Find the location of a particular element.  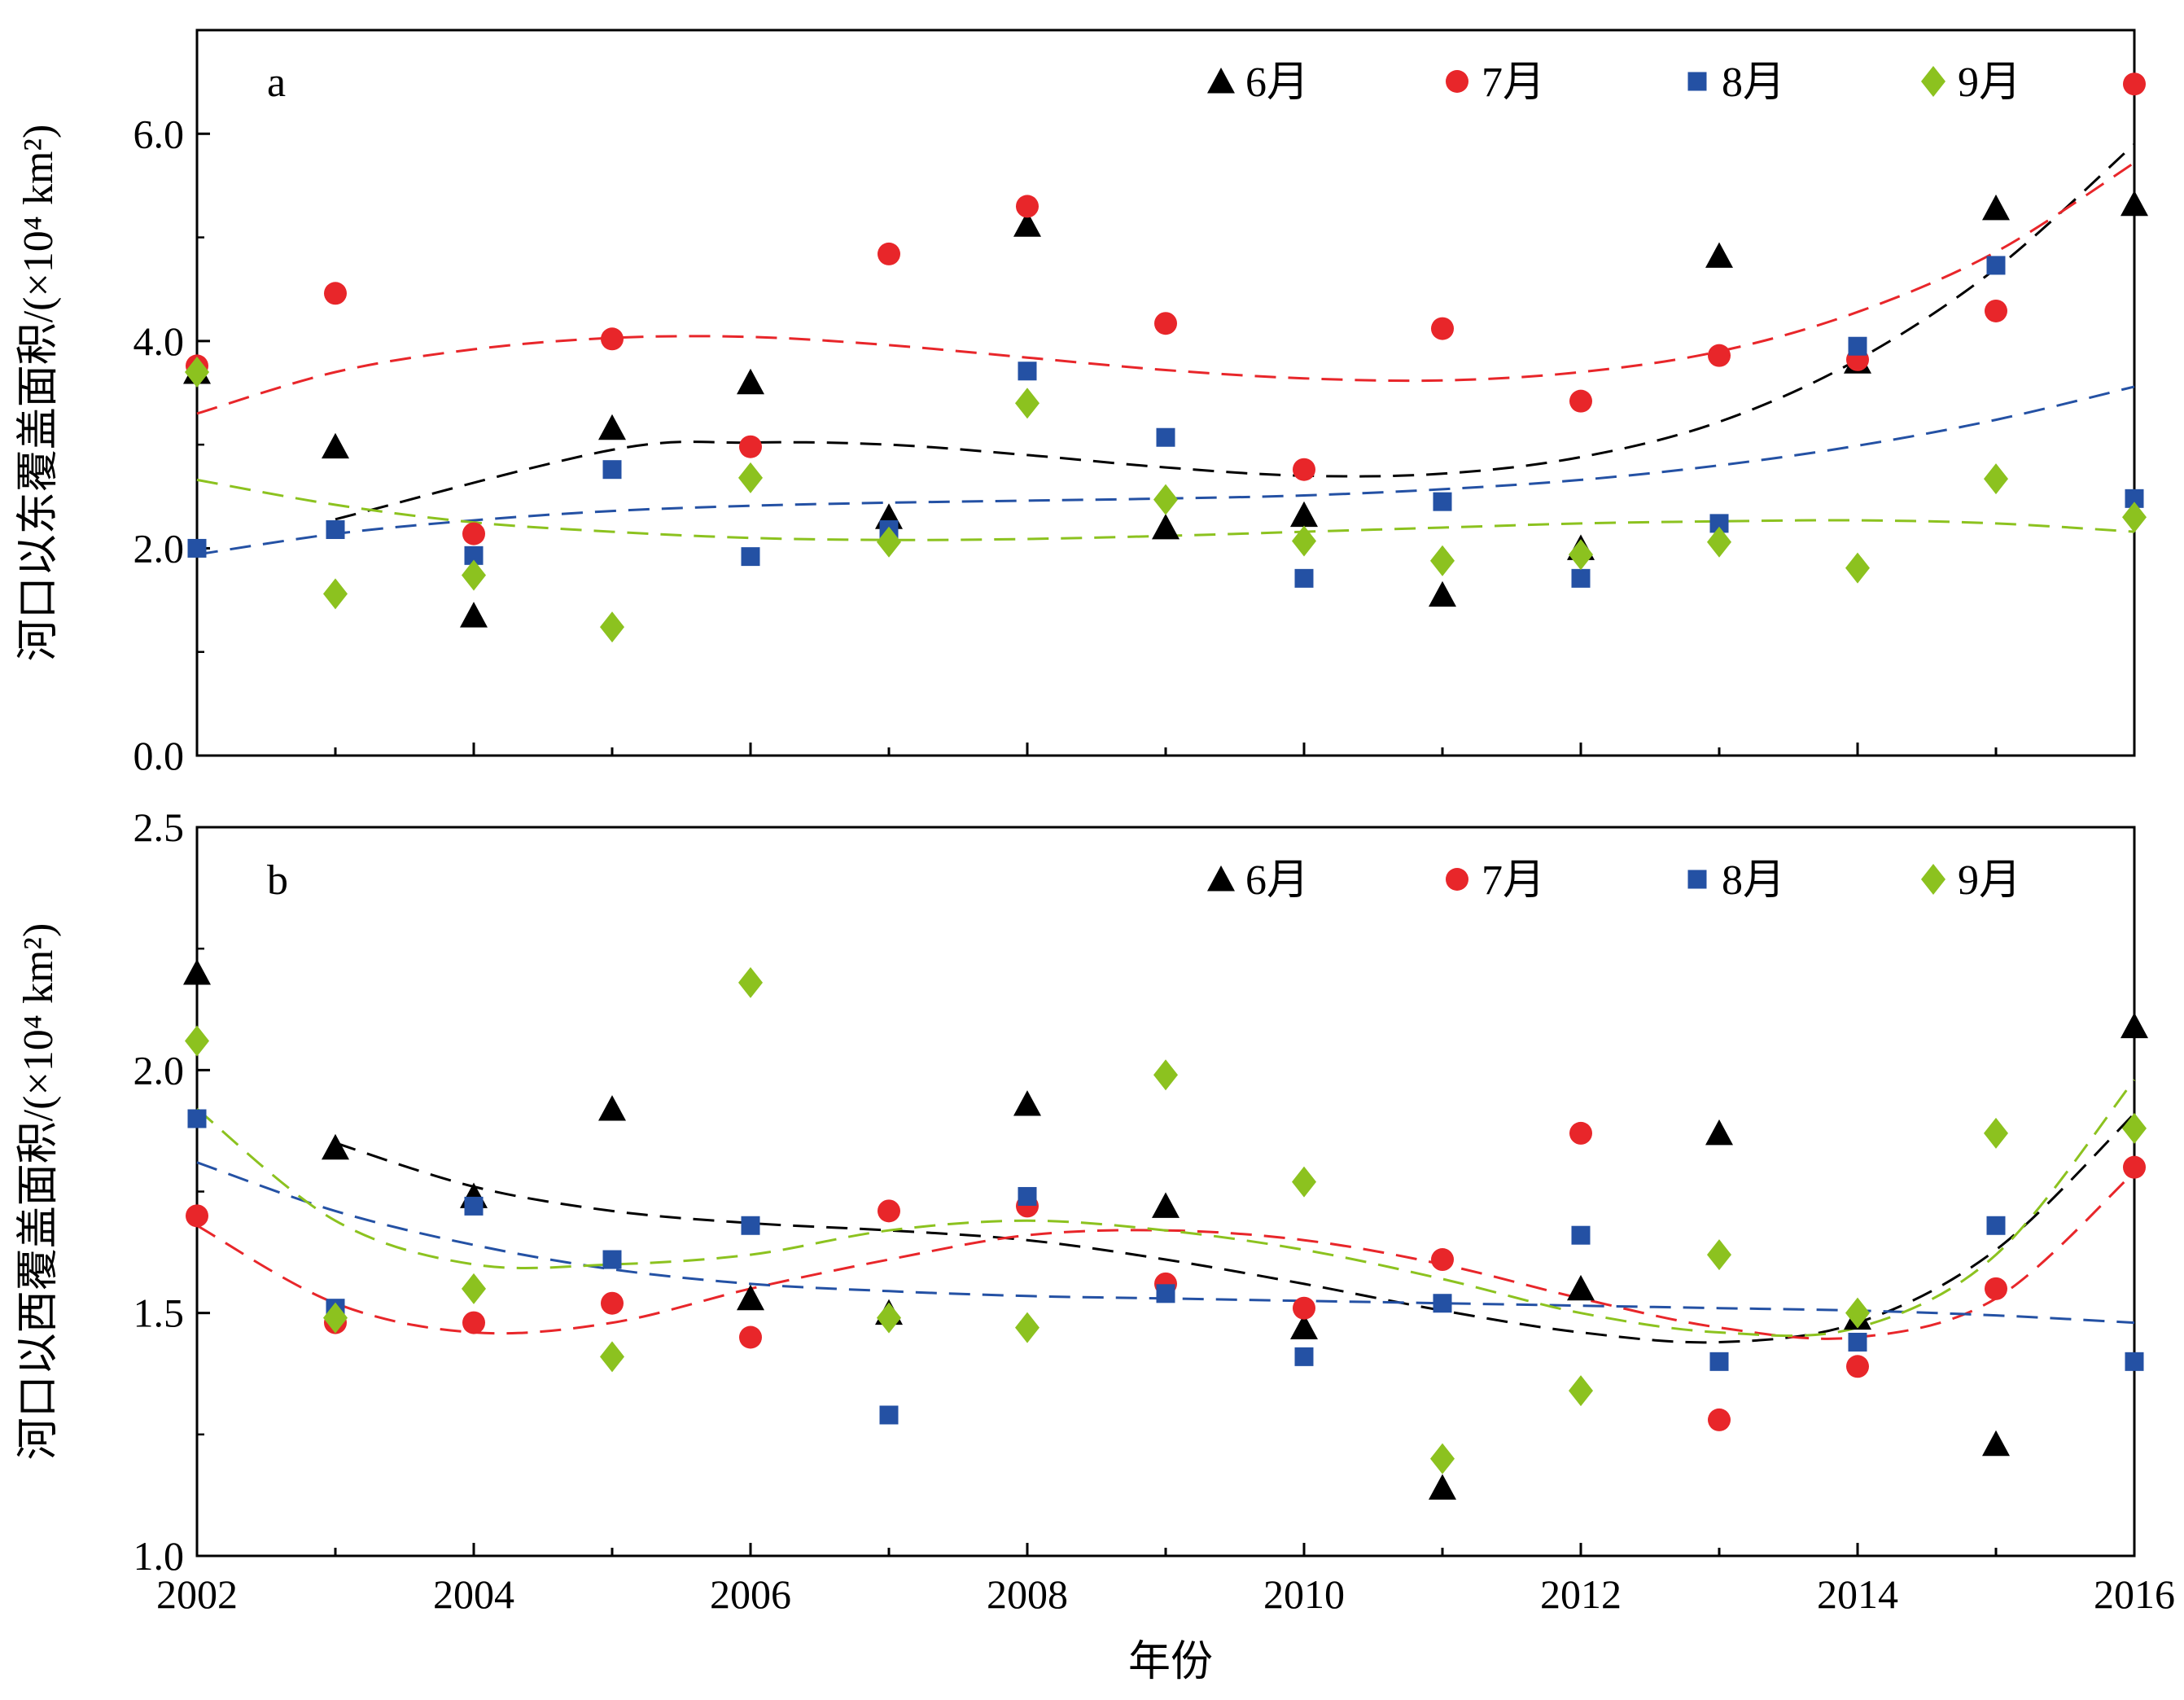

y-axis-title: 河口以东覆盖面积/(×10⁴ km²) is located at coordinates (38, 393).